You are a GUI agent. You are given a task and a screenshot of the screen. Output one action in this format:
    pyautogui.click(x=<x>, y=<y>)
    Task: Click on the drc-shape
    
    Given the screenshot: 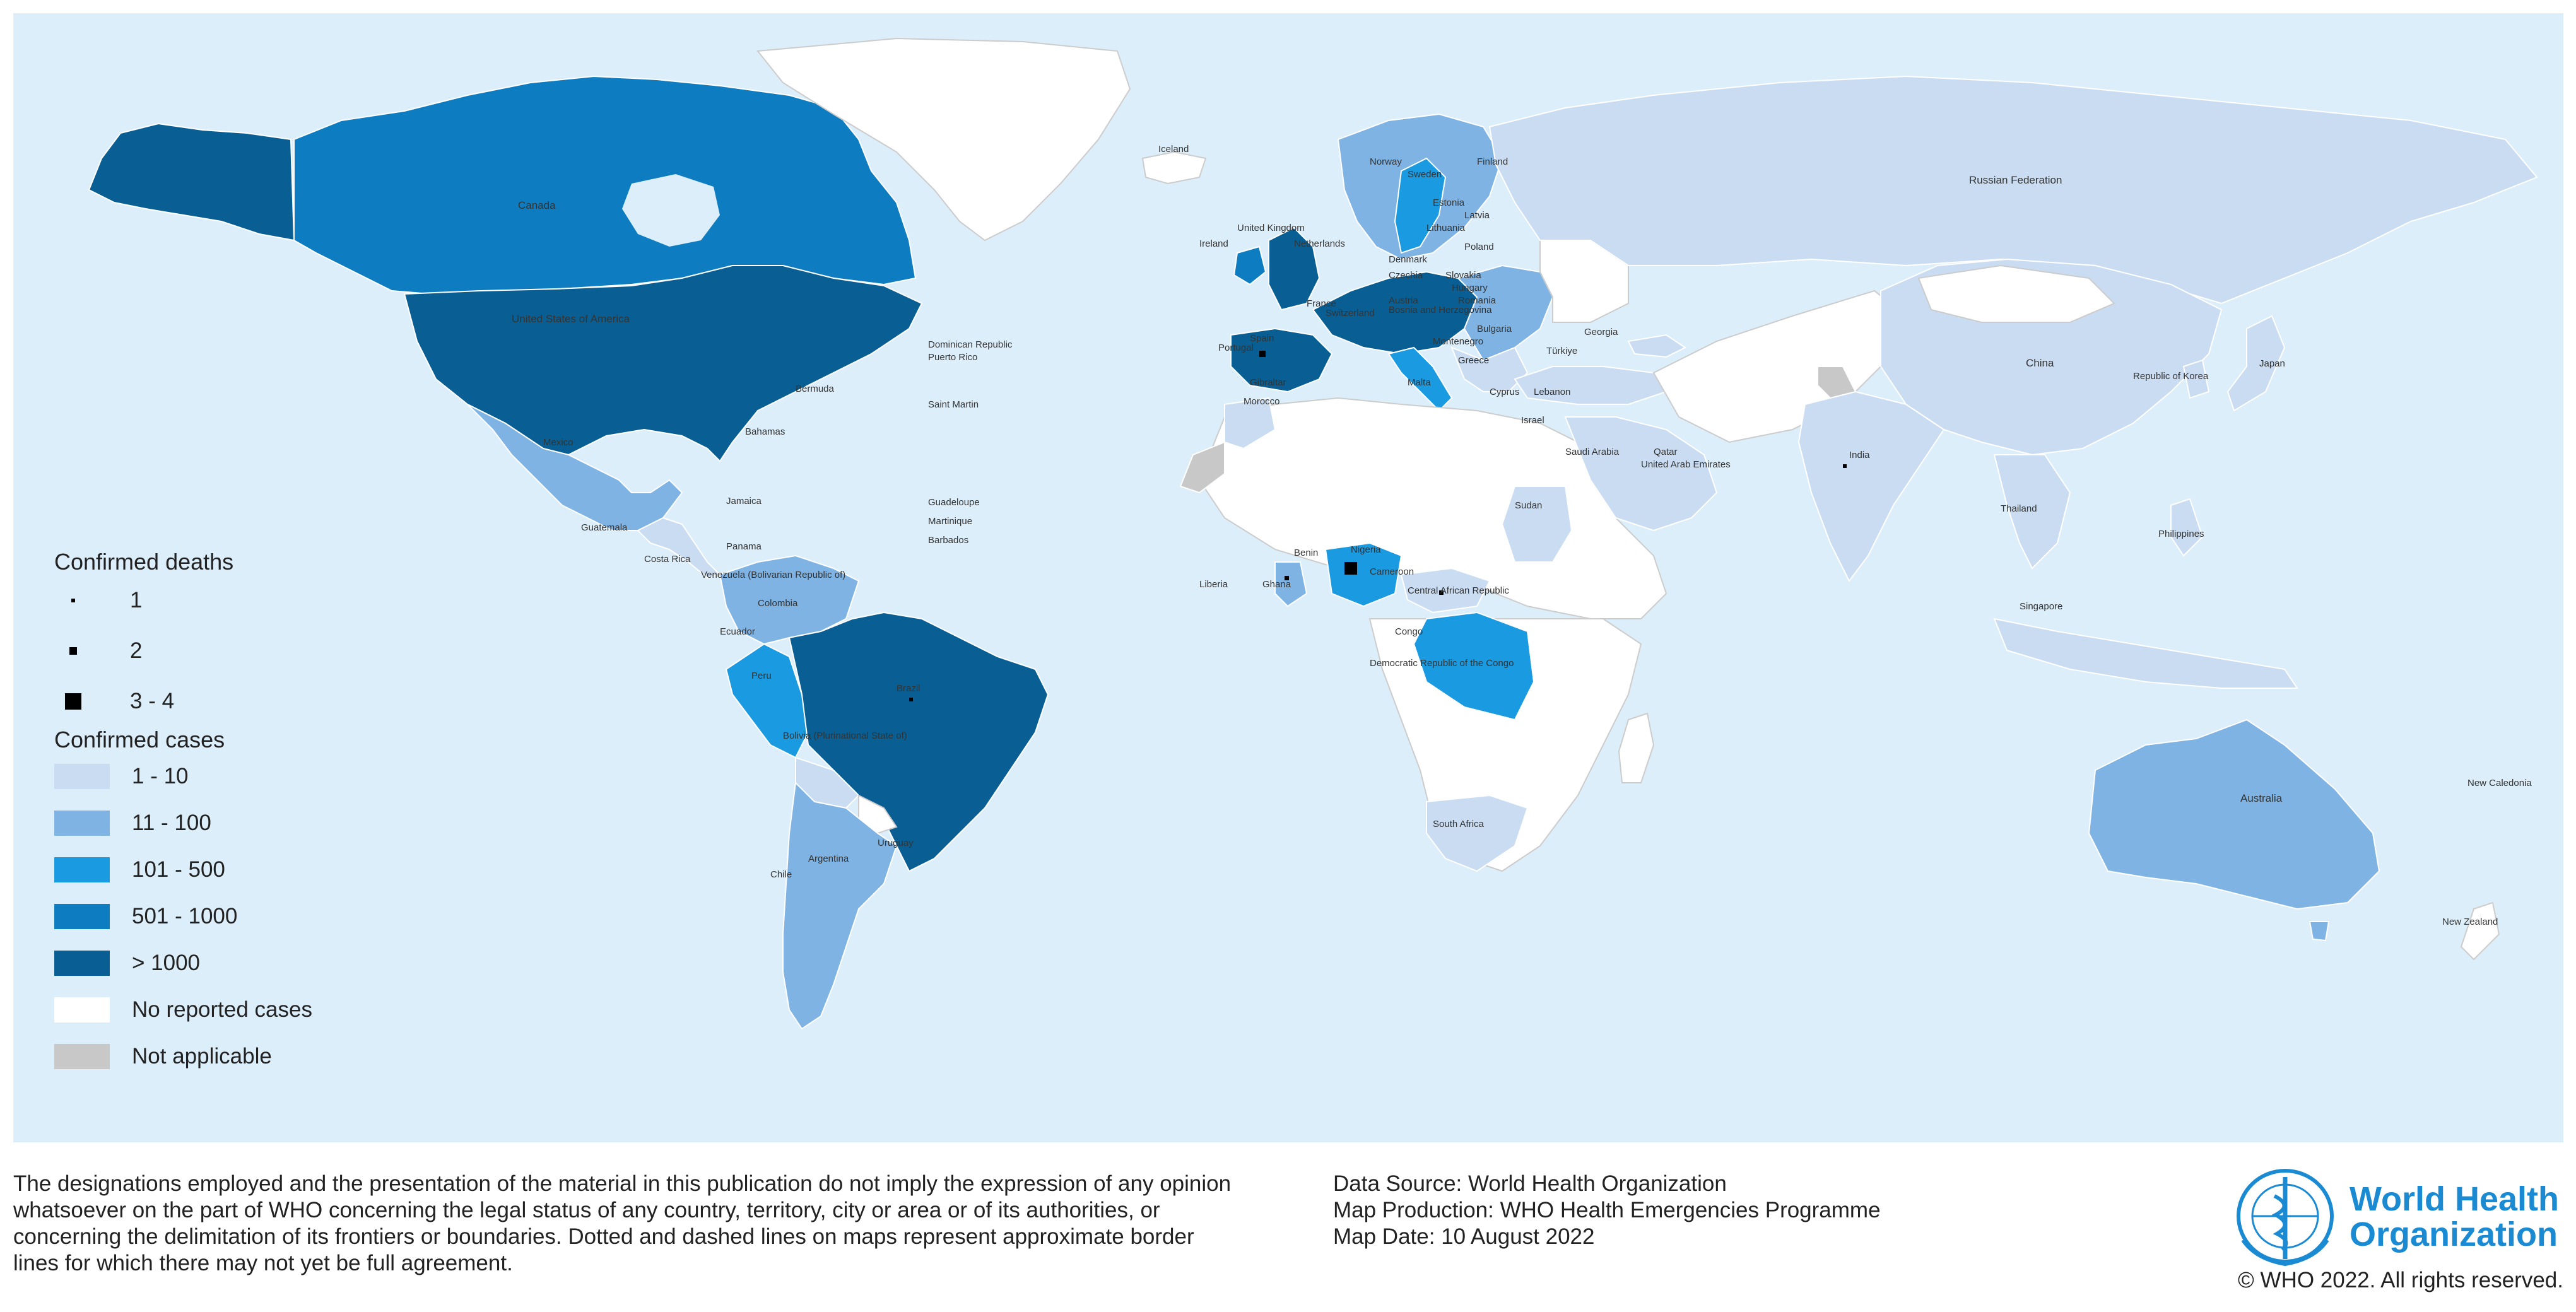 What is the action you would take?
    pyautogui.click(x=1474, y=666)
    